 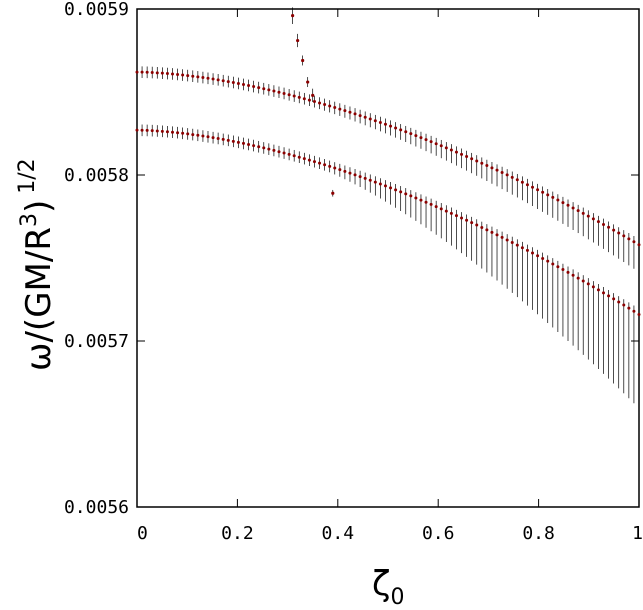 What do you see at coordinates (538, 533) in the screenshot?
I see `x-tick-label: 0.8` at bounding box center [538, 533].